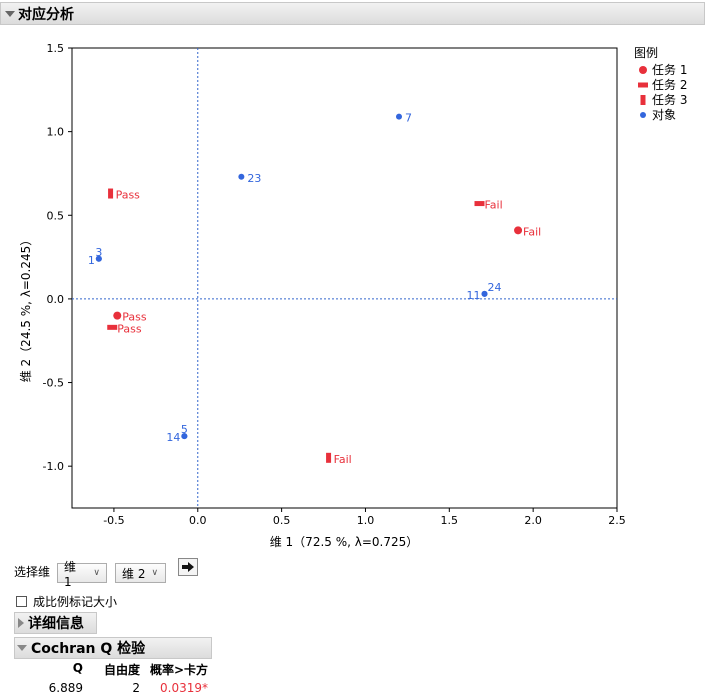  Describe the element at coordinates (184, 429) in the screenshot. I see `data-label: 5` at that location.